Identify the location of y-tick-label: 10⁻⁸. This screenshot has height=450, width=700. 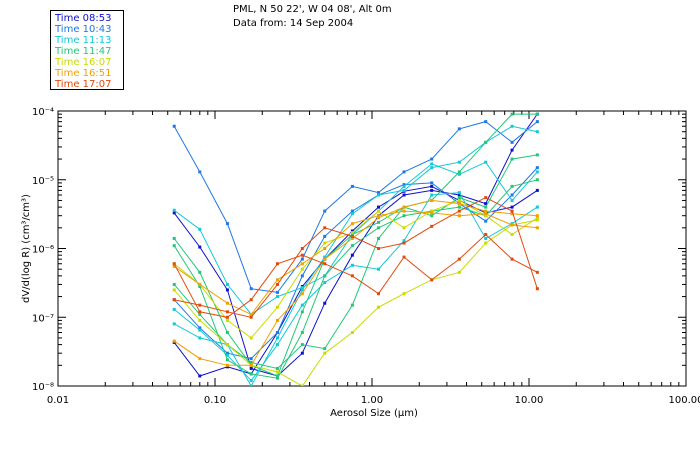
(43, 387).